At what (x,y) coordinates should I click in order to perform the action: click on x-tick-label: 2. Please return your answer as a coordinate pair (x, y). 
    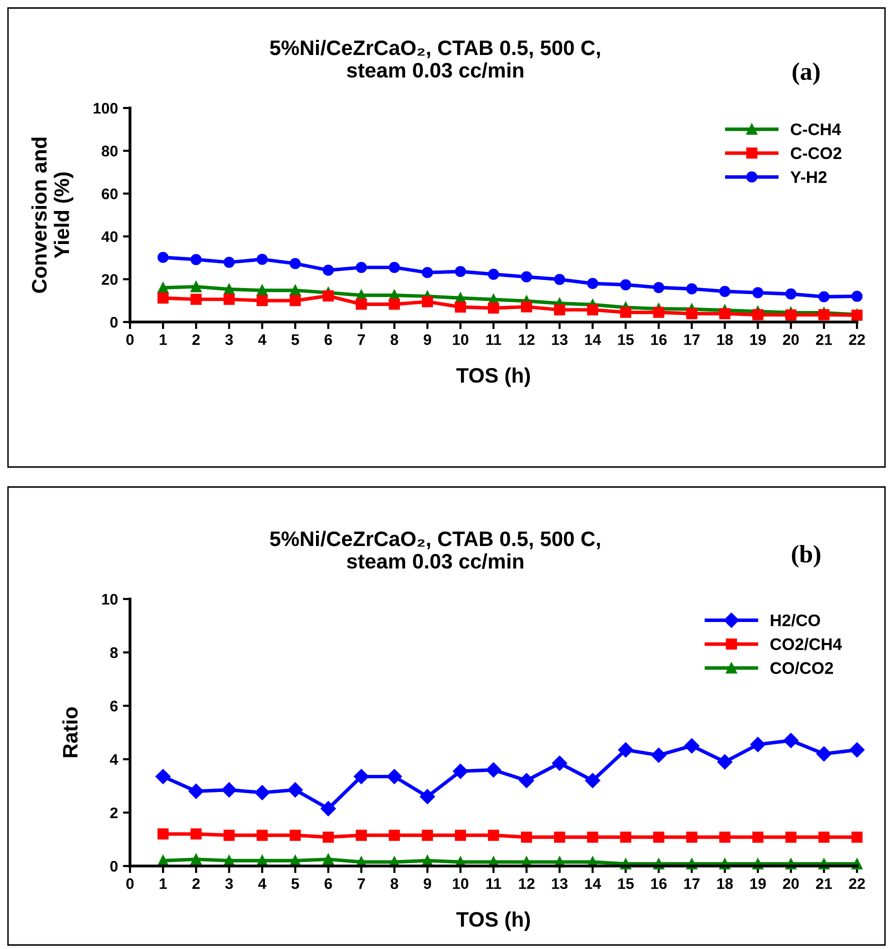
    Looking at the image, I should click on (196, 883).